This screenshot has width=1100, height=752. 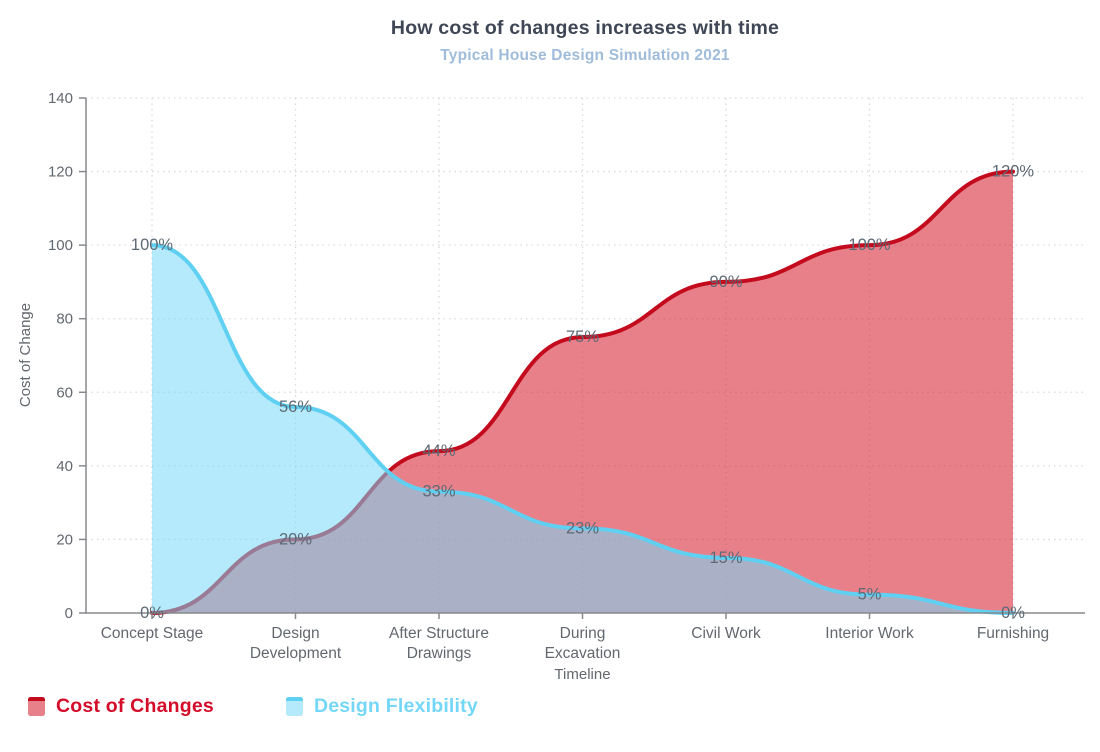 I want to click on legend-label-cost-of-changes: Cost of Changes, so click(x=135, y=706).